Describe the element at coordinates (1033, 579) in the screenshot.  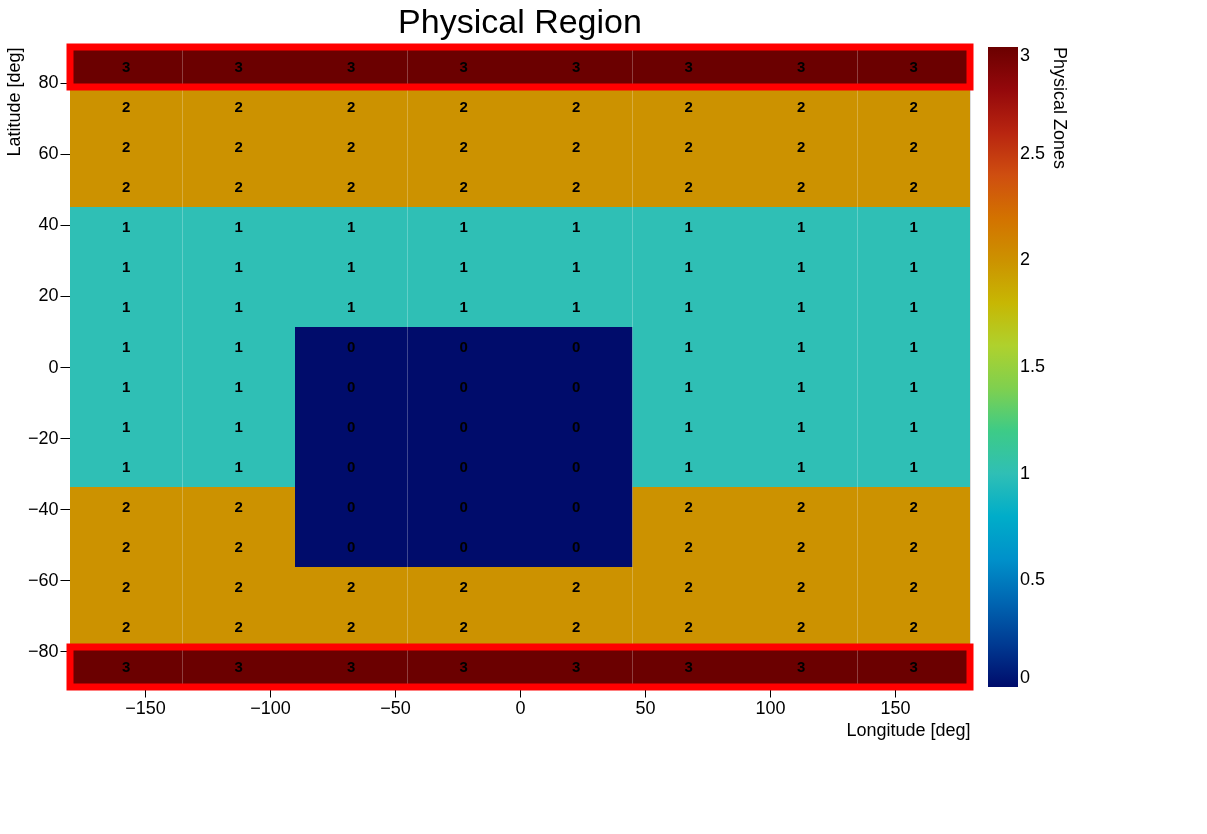
I see `color-bar-label: 0.5` at that location.